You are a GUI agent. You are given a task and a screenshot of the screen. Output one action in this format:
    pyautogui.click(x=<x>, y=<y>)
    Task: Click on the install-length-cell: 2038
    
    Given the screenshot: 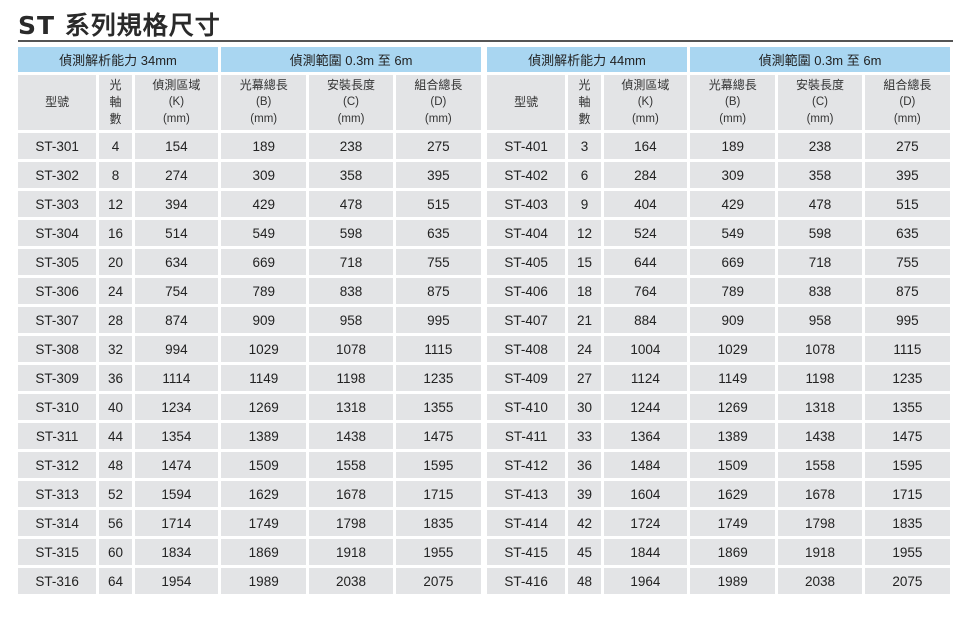 What is the action you would take?
    pyautogui.click(x=351, y=581)
    